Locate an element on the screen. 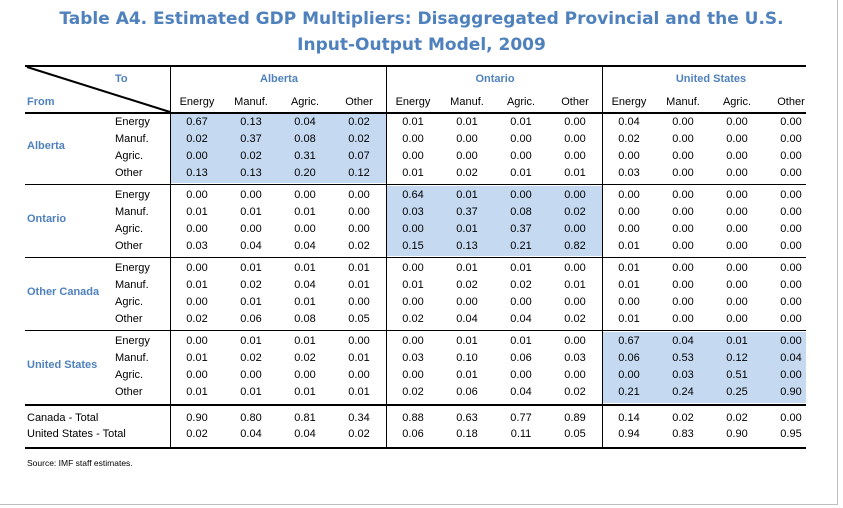  rule-bottom is located at coordinates (415, 448).